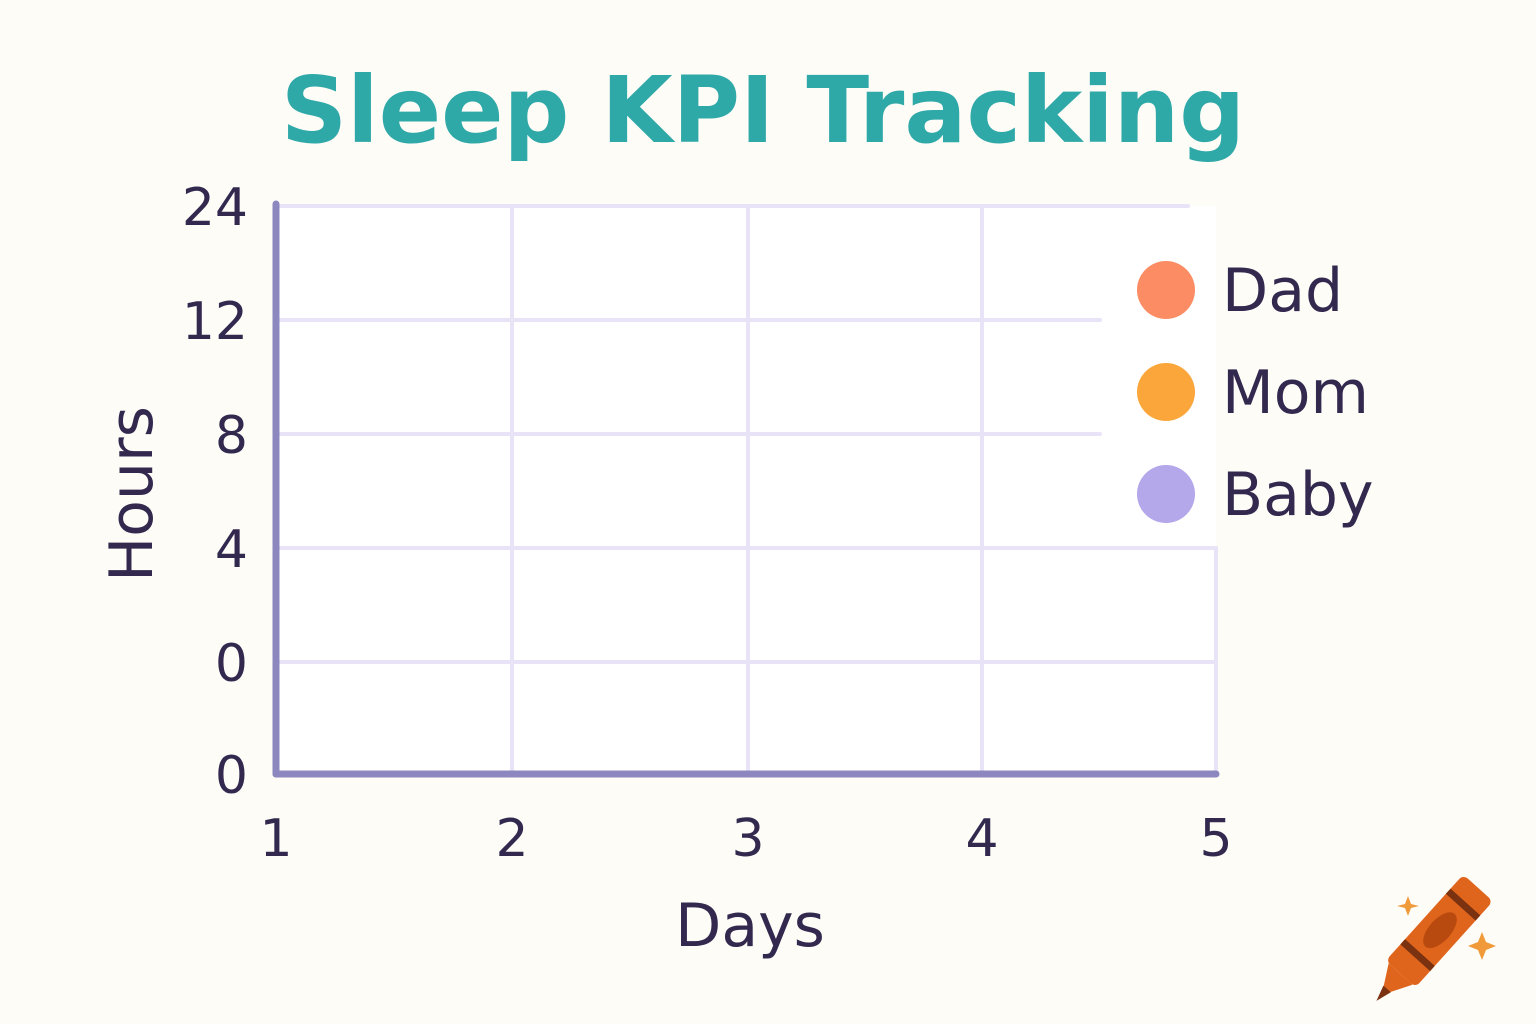  What do you see at coordinates (747, 839) in the screenshot?
I see `x-tick-label: 3` at bounding box center [747, 839].